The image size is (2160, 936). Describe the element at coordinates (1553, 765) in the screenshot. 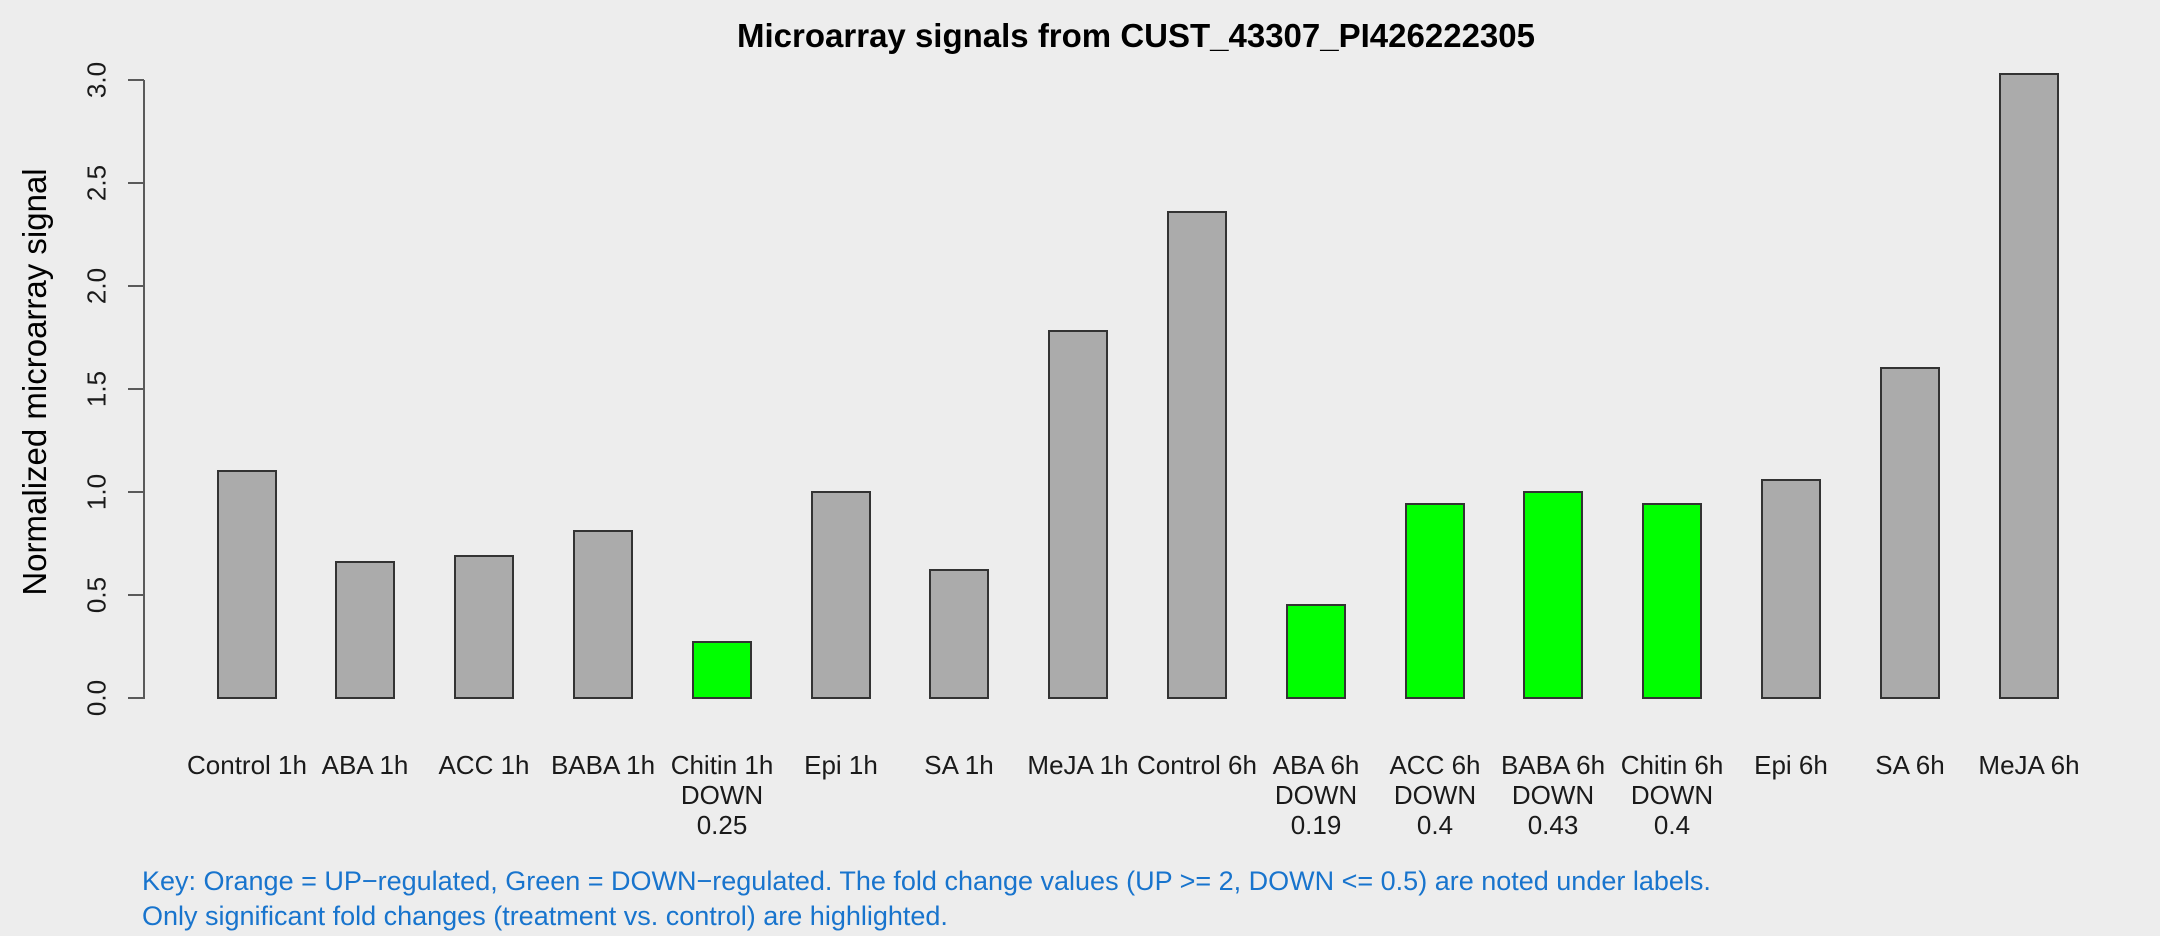

I see `category-name: BABA 6h` at that location.